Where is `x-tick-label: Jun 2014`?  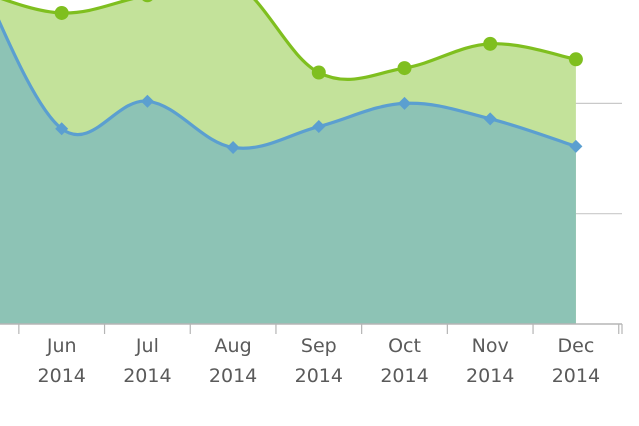 x-tick-label: Jun 2014 is located at coordinates (62, 361).